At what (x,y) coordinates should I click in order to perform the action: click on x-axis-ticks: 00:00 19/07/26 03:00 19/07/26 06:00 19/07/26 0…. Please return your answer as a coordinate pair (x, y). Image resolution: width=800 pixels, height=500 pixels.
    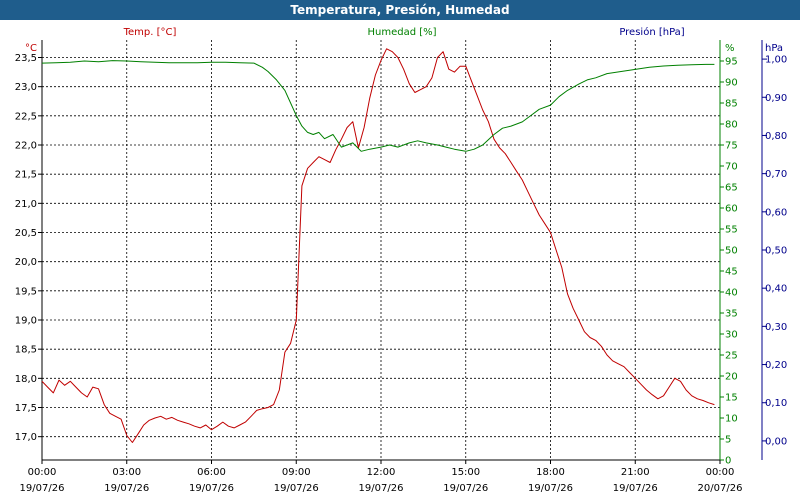
    Looking at the image, I should click on (381, 477).